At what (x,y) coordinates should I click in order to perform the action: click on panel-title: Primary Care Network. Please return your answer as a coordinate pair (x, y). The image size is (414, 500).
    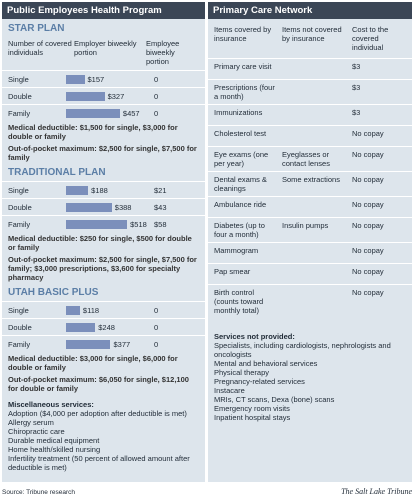
    Looking at the image, I should click on (310, 10).